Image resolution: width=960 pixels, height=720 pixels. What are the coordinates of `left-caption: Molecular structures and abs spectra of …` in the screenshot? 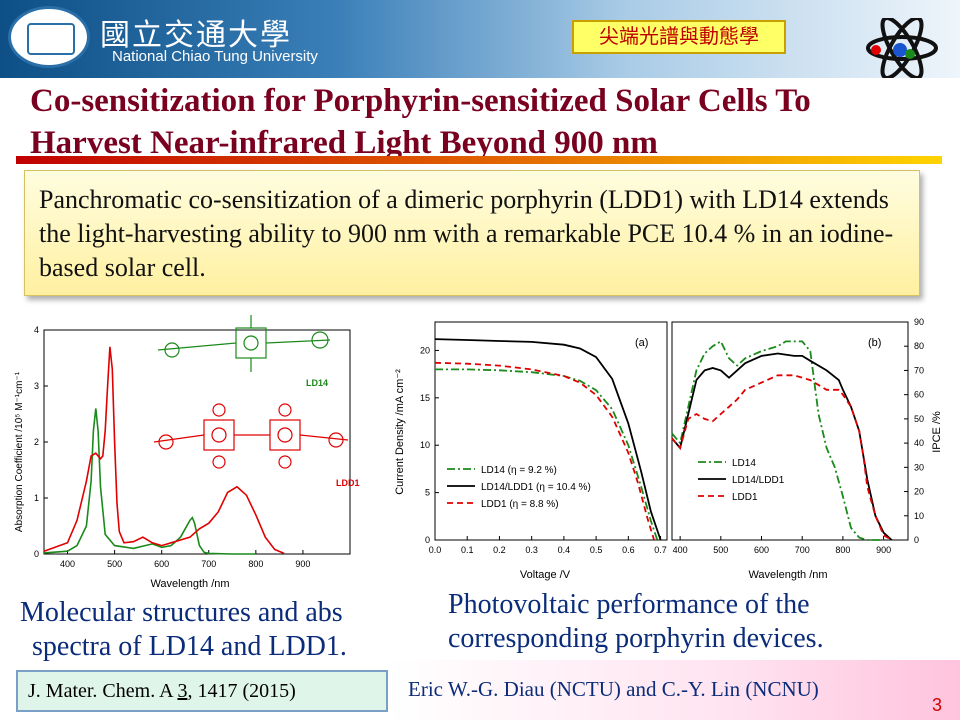 It's located at (183, 630).